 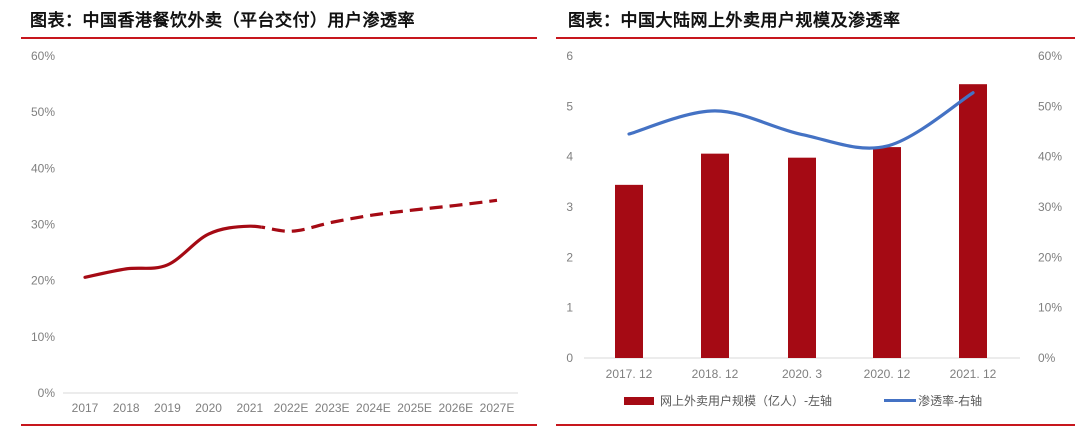 What do you see at coordinates (126, 408) in the screenshot?
I see `x-tick-label: 2018` at bounding box center [126, 408].